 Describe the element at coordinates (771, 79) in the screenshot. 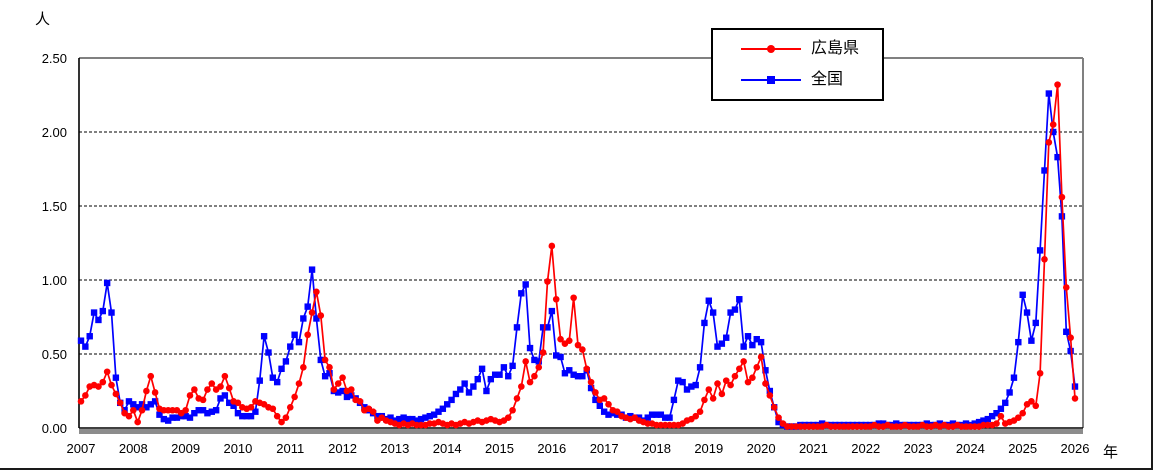

I see `blue-line-square-marker-icon` at that location.